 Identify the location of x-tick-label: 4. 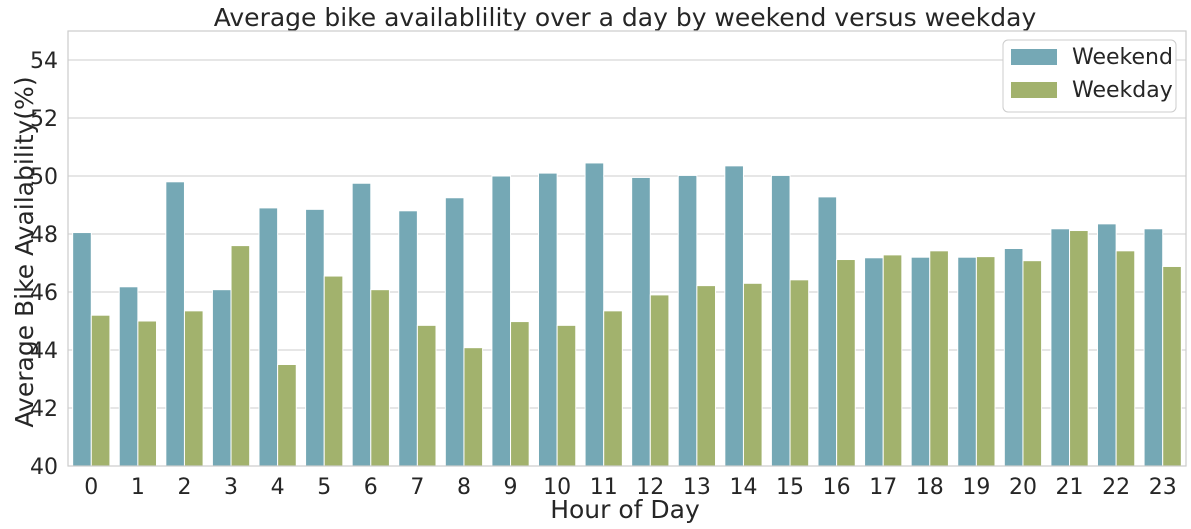
(278, 487).